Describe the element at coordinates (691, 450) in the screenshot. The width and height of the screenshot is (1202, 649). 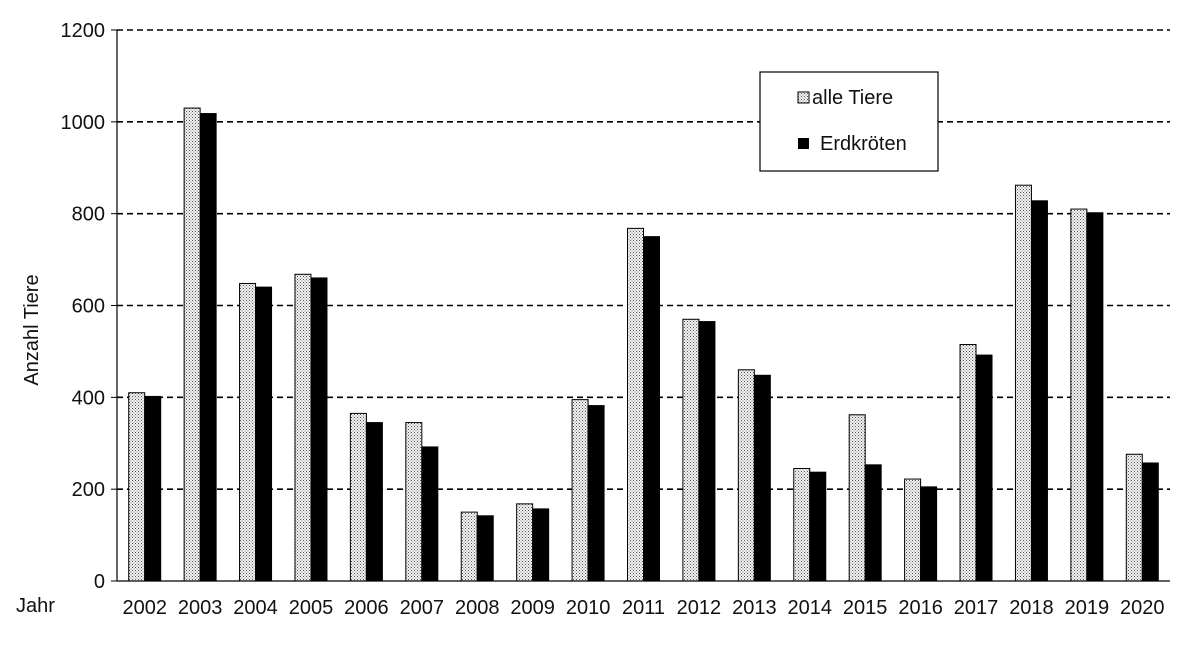
I see `bar-alle-tiere-2012` at that location.